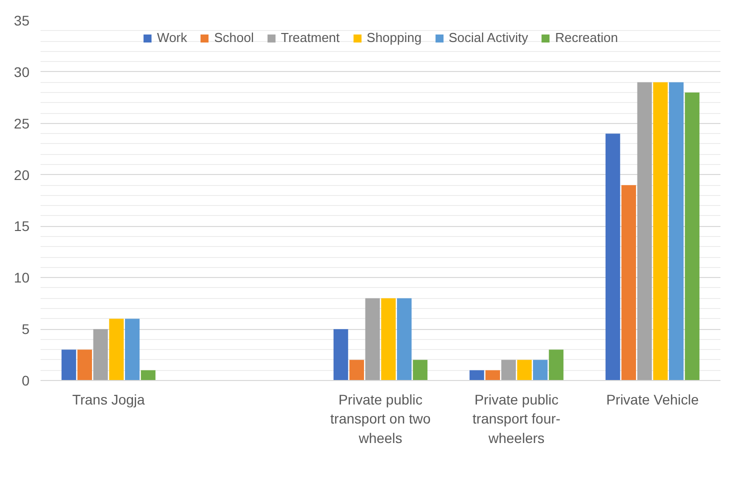  What do you see at coordinates (22, 226) in the screenshot?
I see `y-tick-label: 15` at bounding box center [22, 226].